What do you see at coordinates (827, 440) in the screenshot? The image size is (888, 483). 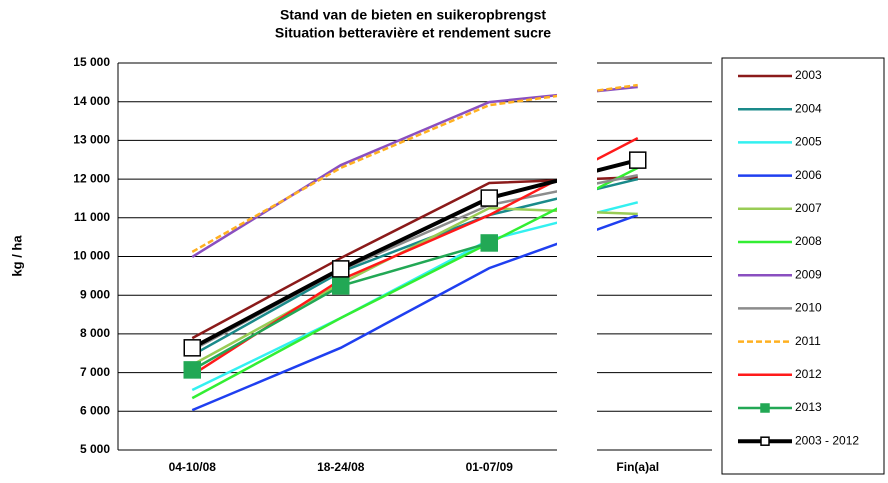 I see `legend-label: 2003 - 2012` at bounding box center [827, 440].